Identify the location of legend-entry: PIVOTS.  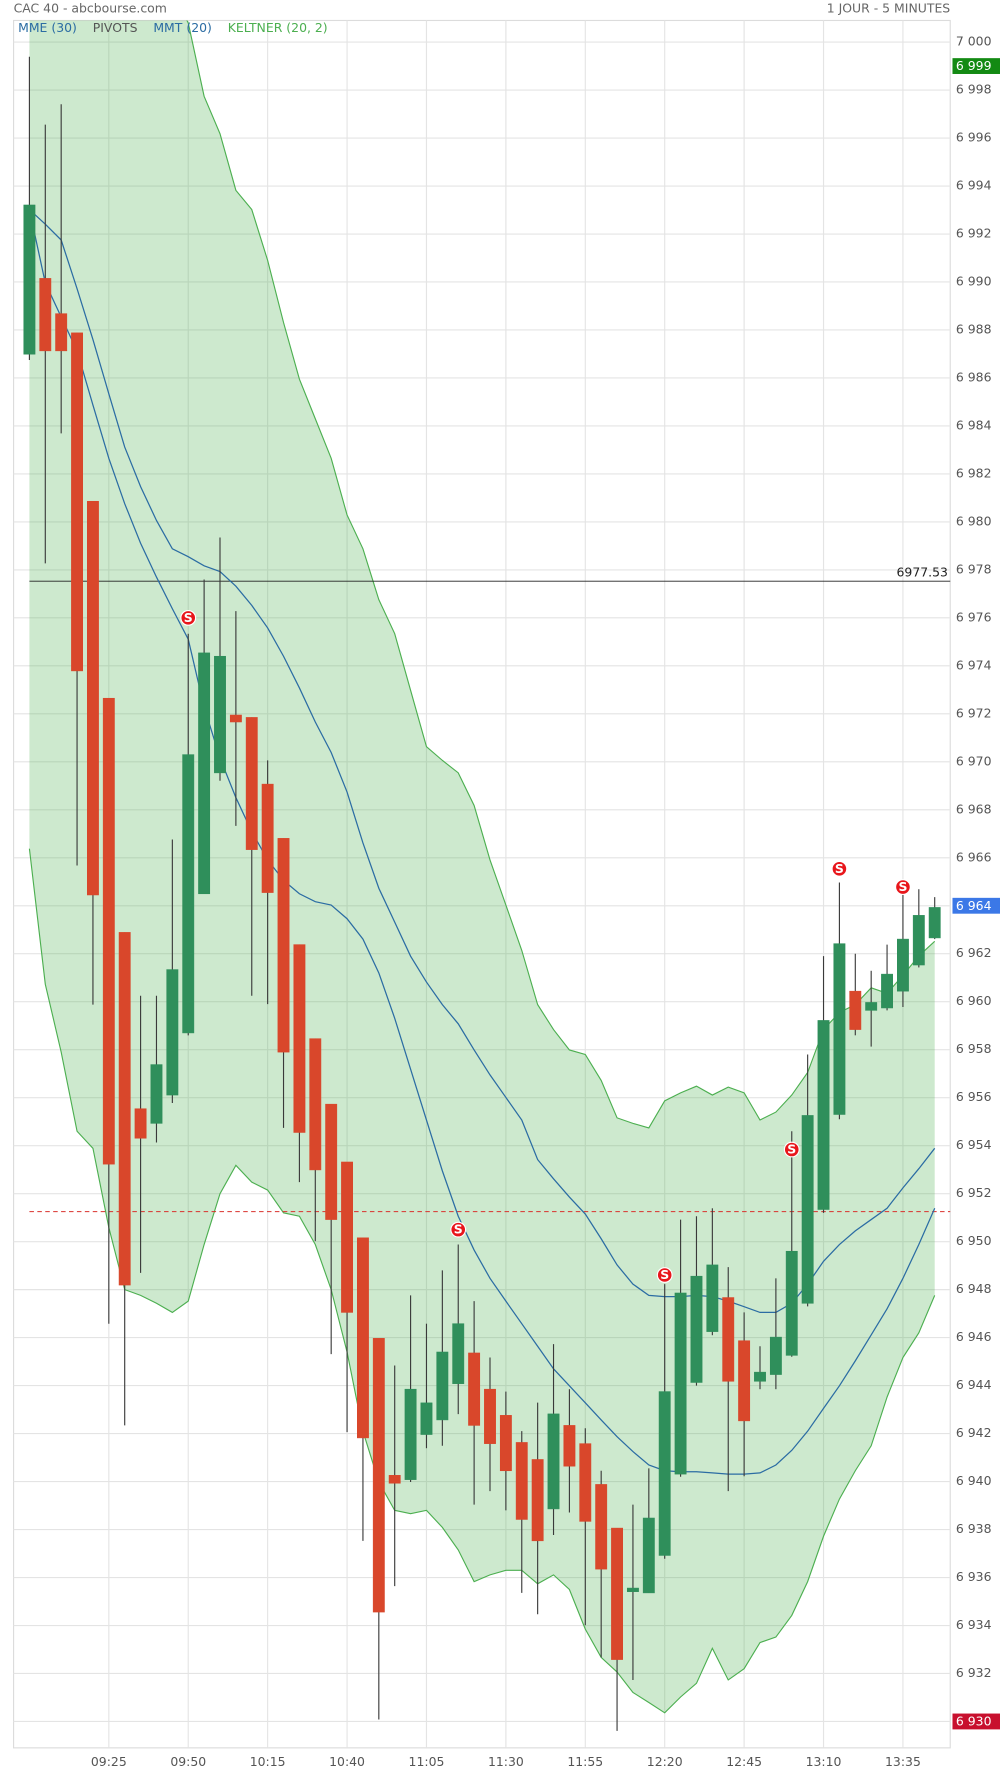
(115, 27).